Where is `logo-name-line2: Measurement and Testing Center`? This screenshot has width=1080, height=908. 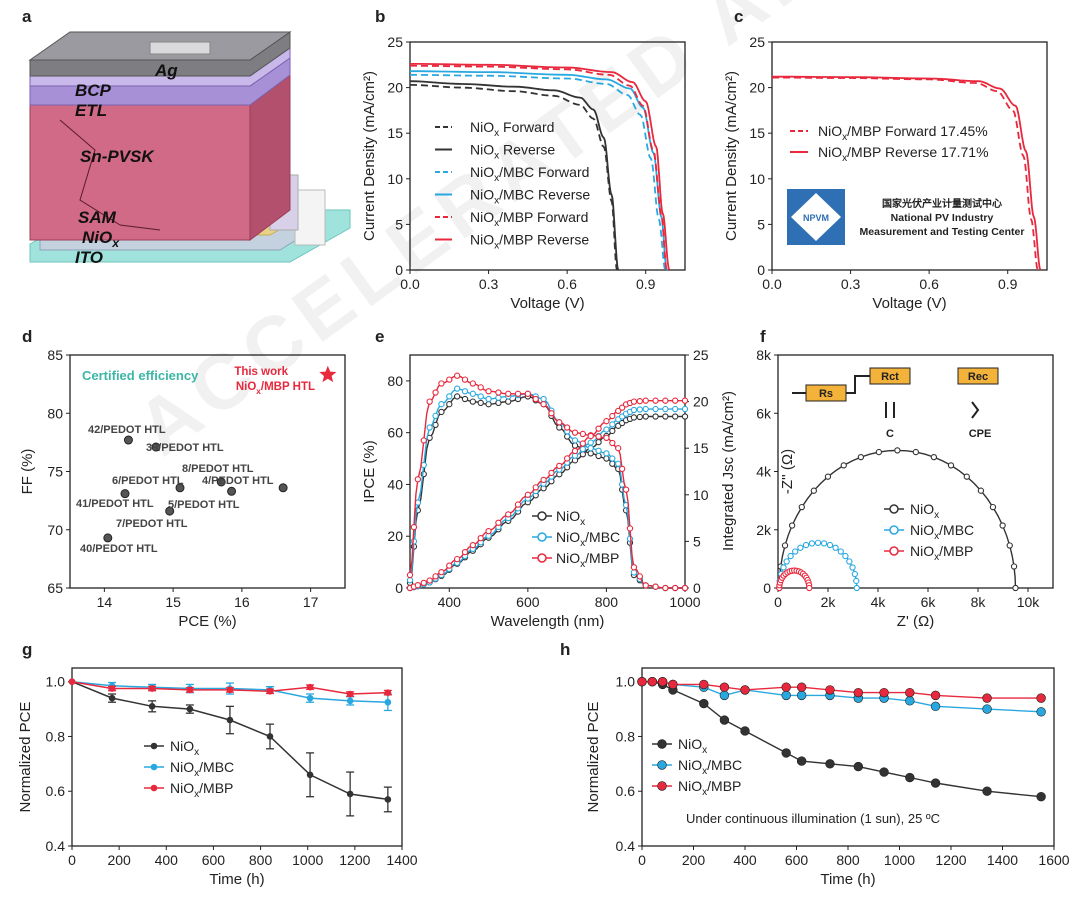
logo-name-line2: Measurement and Testing Center is located at coordinates (942, 232).